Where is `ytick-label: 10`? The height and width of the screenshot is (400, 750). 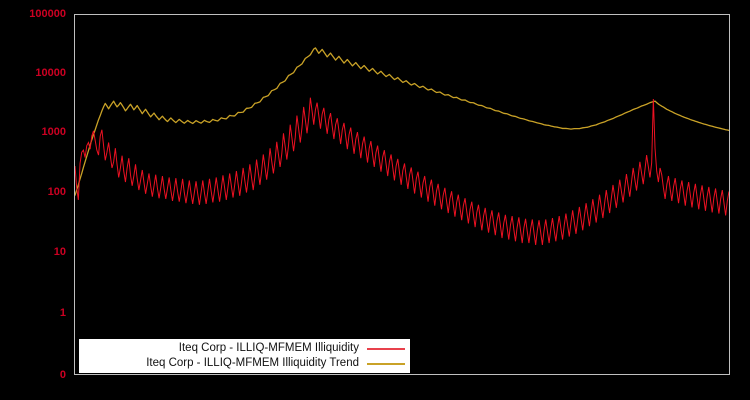 ytick-label: 10 is located at coordinates (59, 252).